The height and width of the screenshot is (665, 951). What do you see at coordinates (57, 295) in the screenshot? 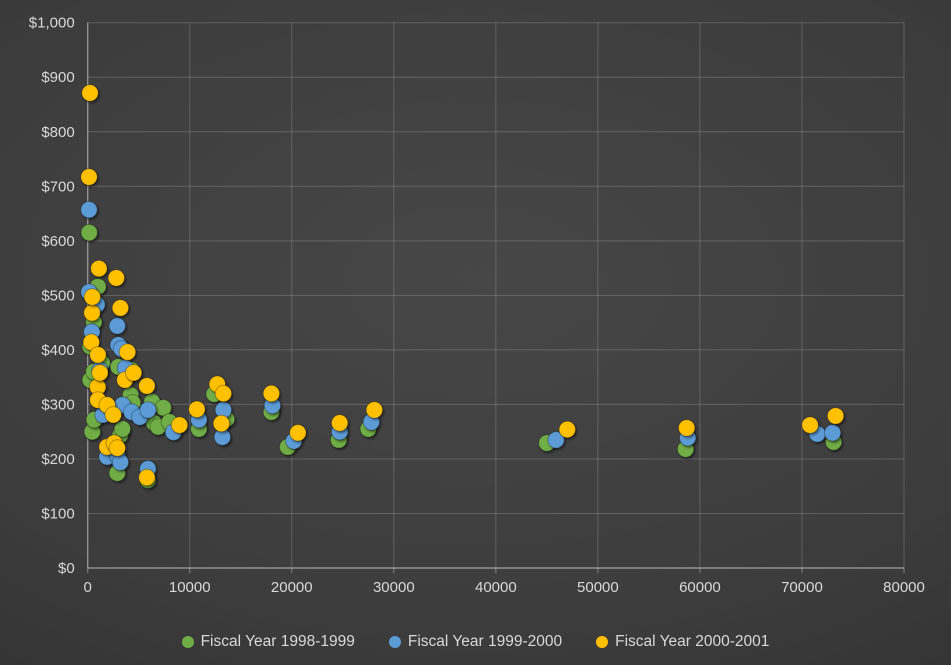
I see `y-axis-label: $500` at bounding box center [57, 295].